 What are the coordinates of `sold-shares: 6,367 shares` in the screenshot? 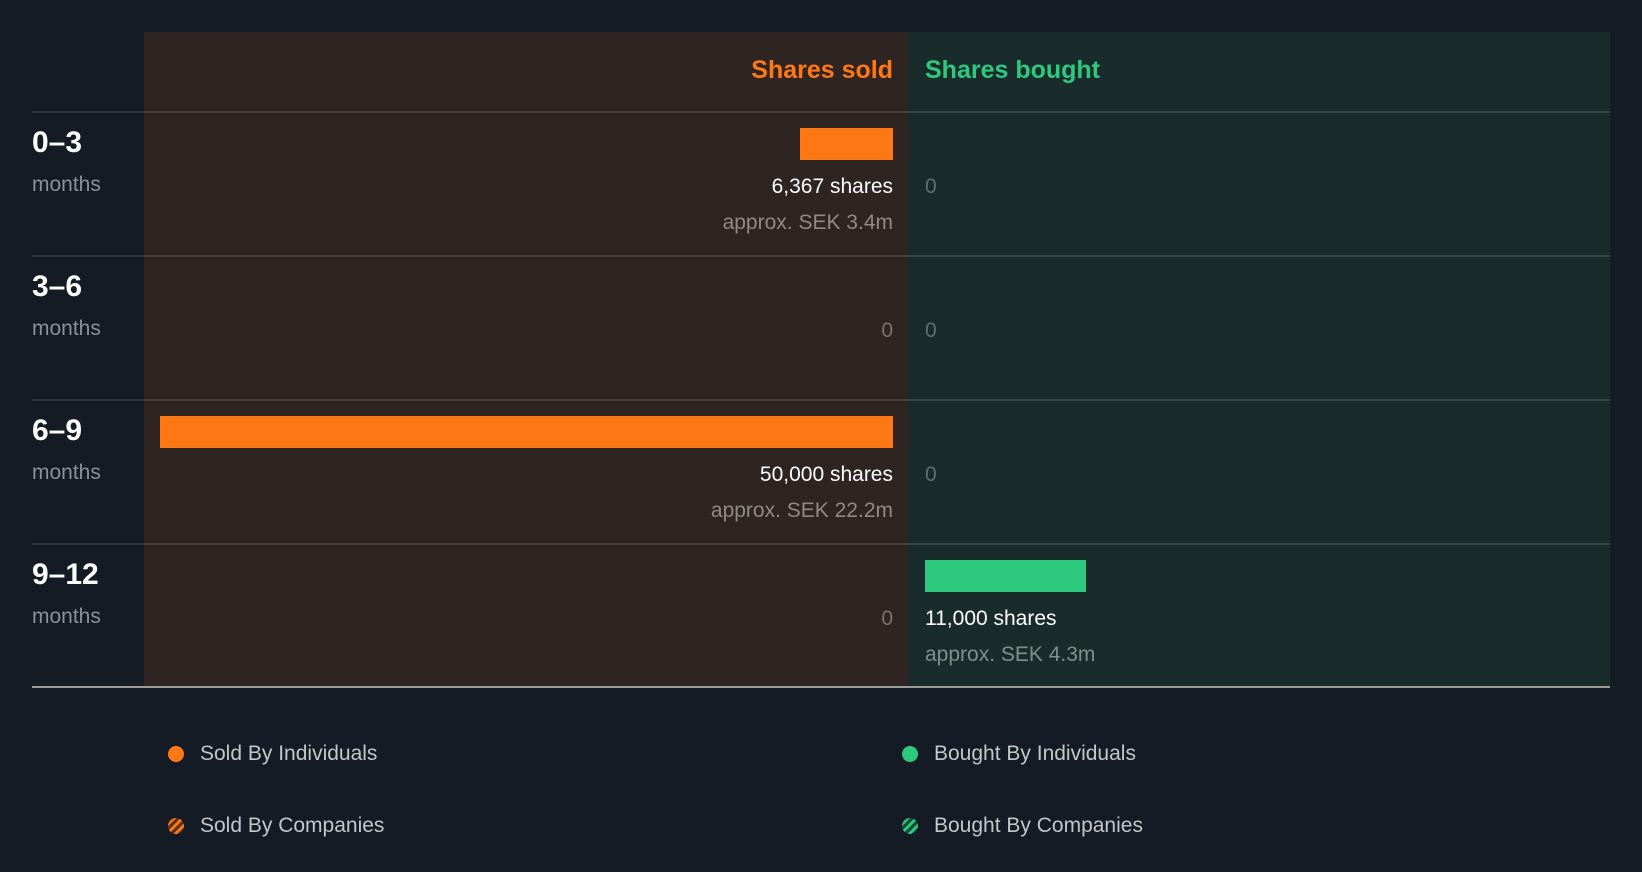 It's located at (832, 186).